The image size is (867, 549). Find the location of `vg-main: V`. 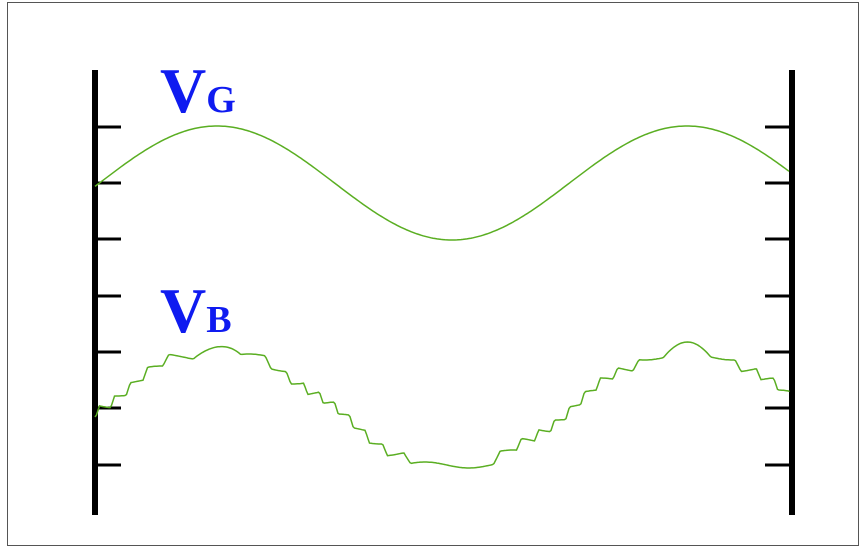

vg-main: V is located at coordinates (183, 90).